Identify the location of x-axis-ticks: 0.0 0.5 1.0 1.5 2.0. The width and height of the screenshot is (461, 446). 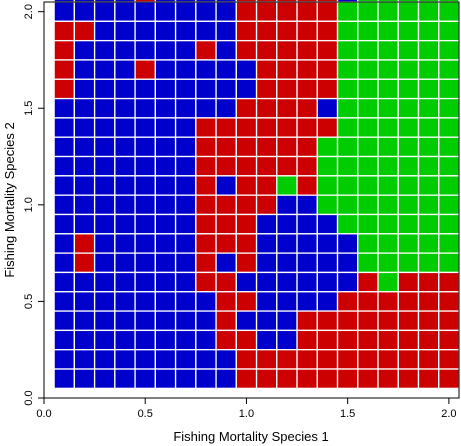
(246, 409).